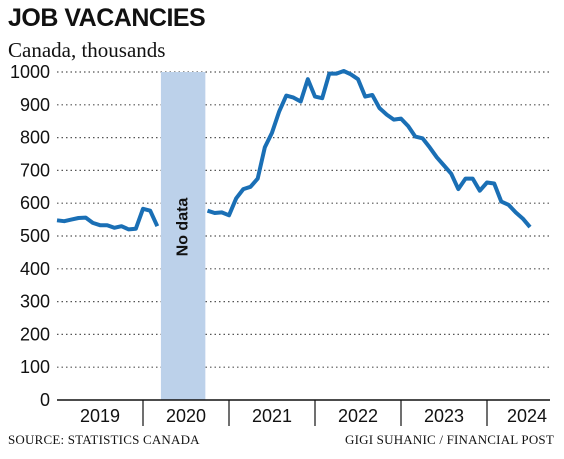  I want to click on no-data-band-group: No data, so click(183, 236).